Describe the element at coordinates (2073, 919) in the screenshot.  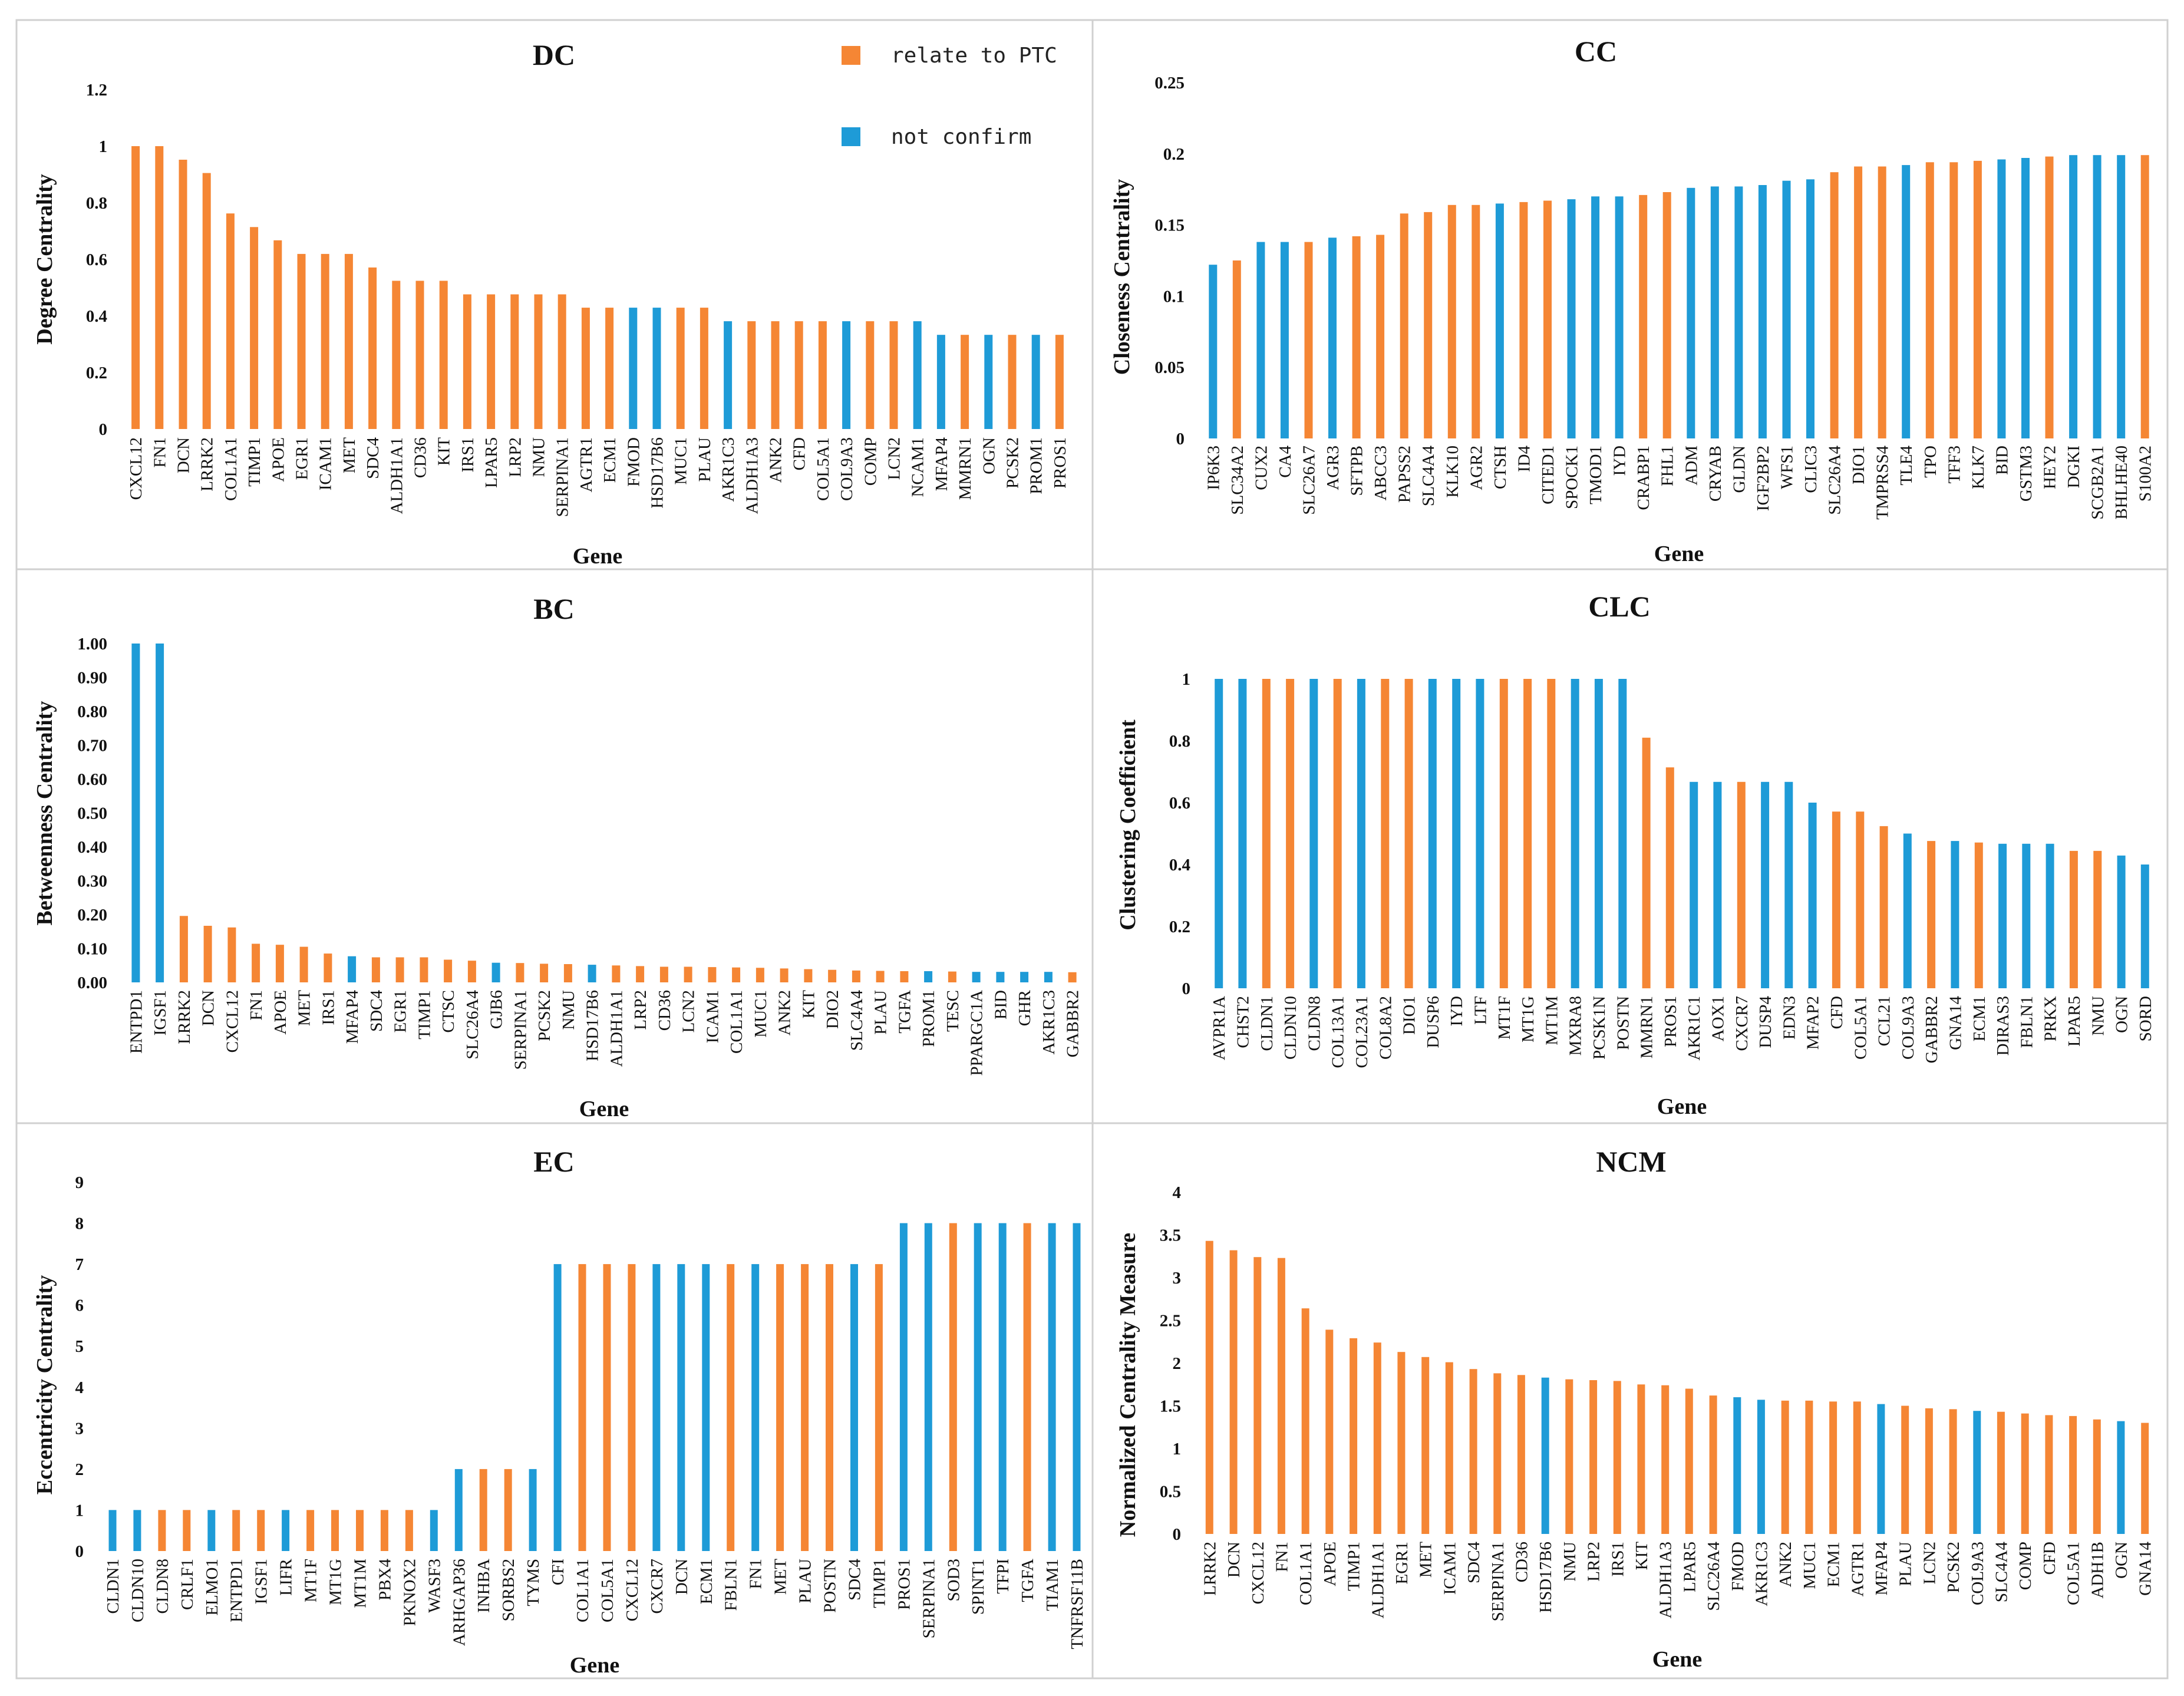
I see `bar-lpar5` at that location.